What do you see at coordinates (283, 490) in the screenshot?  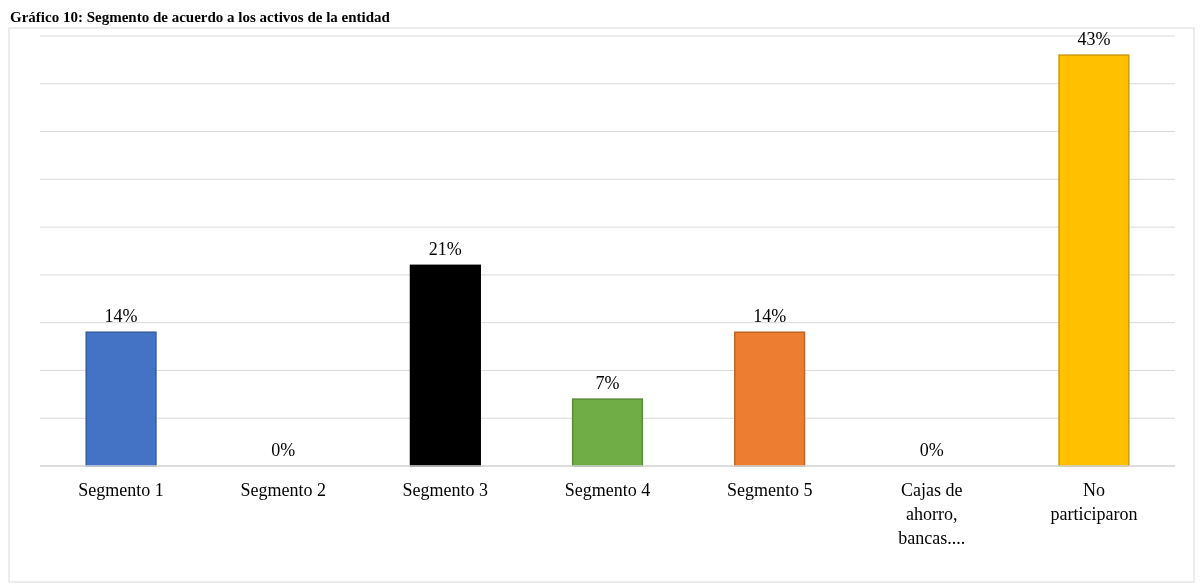 I see `x-tick-label: Segmento 2` at bounding box center [283, 490].